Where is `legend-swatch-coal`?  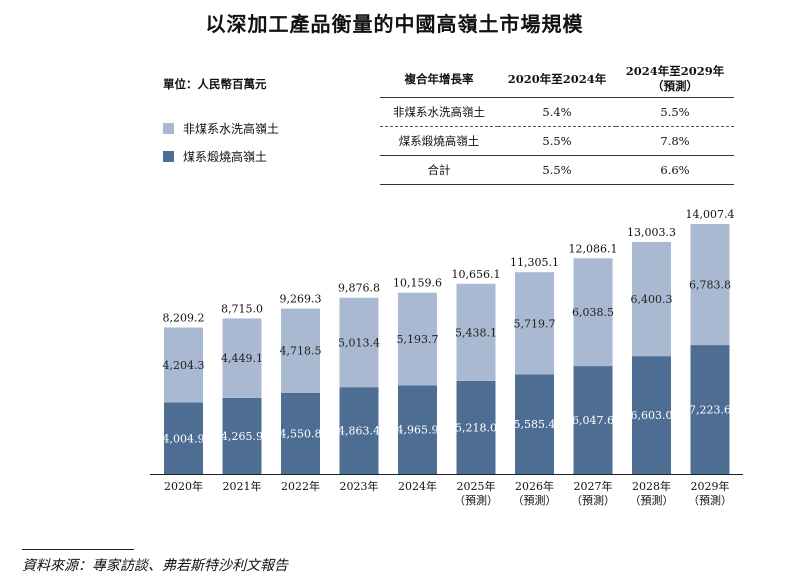 legend-swatch-coal is located at coordinates (168, 156).